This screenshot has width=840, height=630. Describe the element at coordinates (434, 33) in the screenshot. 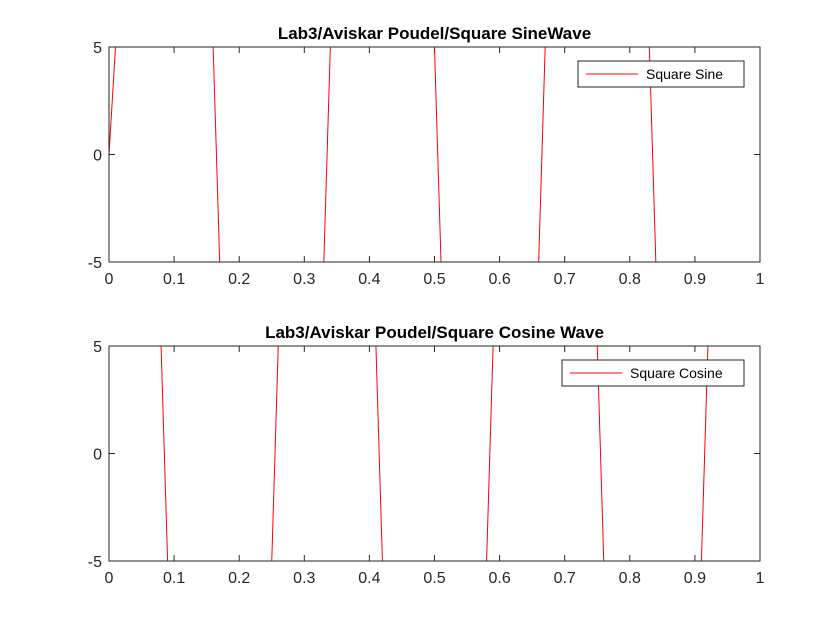

I see `chart-title: Lab3/Aviskar Poudel/Square SineWave` at that location.